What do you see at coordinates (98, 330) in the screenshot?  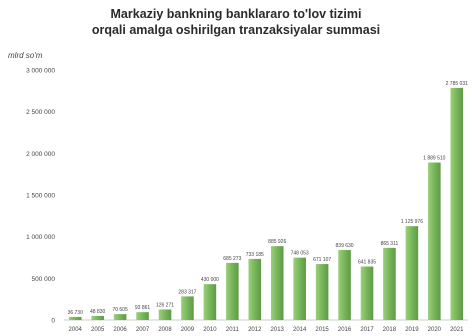 I see `x-tick-label-2005: 2005` at bounding box center [98, 330].